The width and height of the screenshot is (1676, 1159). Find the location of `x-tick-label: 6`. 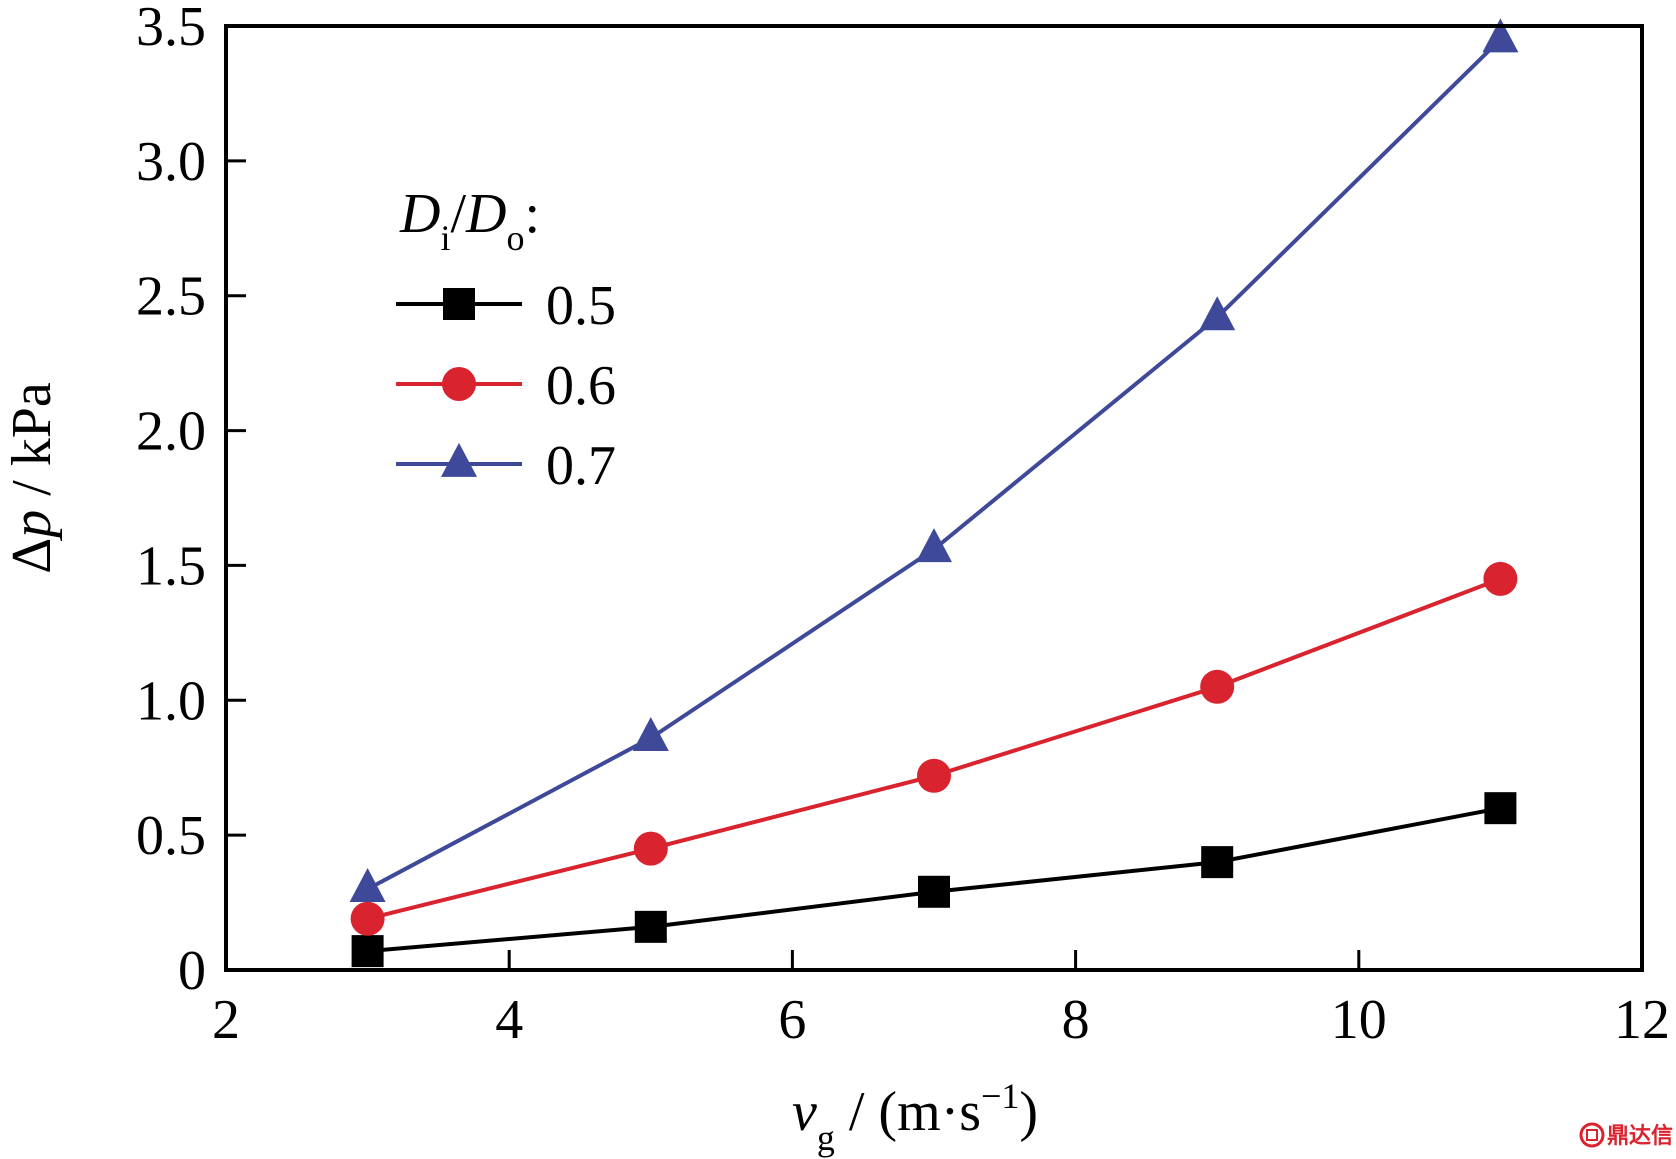

x-tick-label: 6 is located at coordinates (792, 1020).